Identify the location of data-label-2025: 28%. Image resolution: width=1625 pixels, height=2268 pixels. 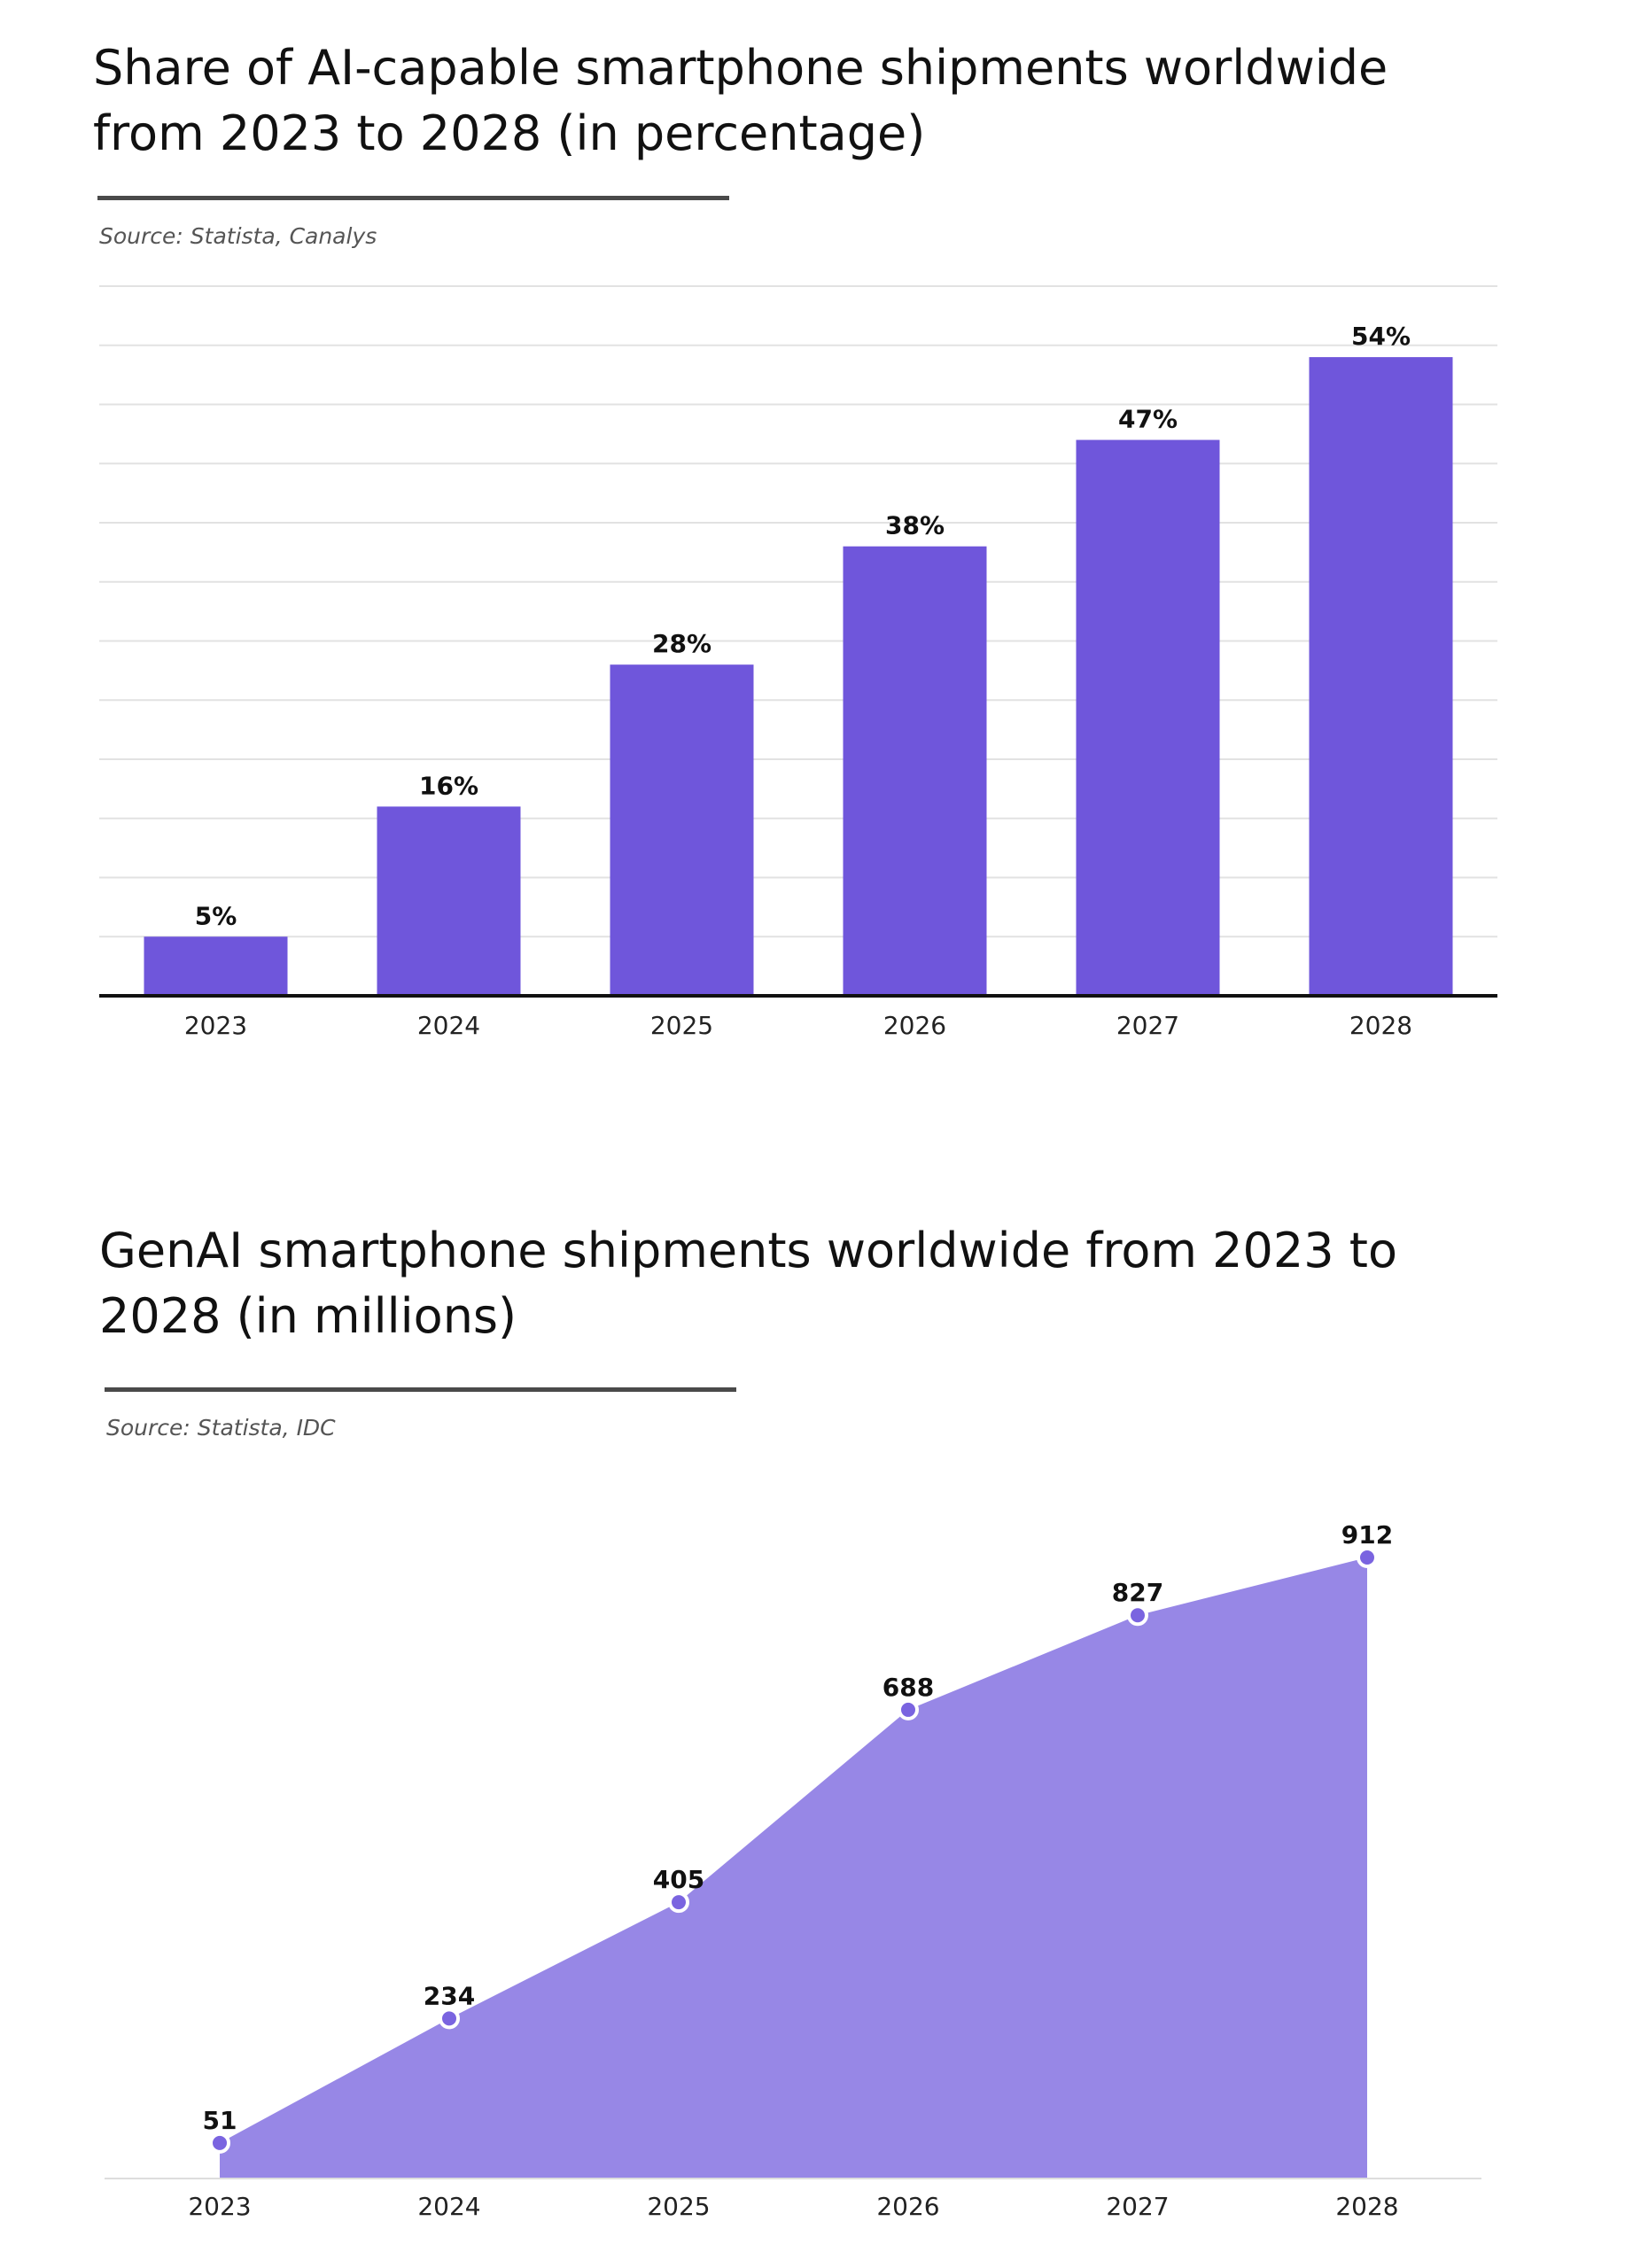
(681, 643).